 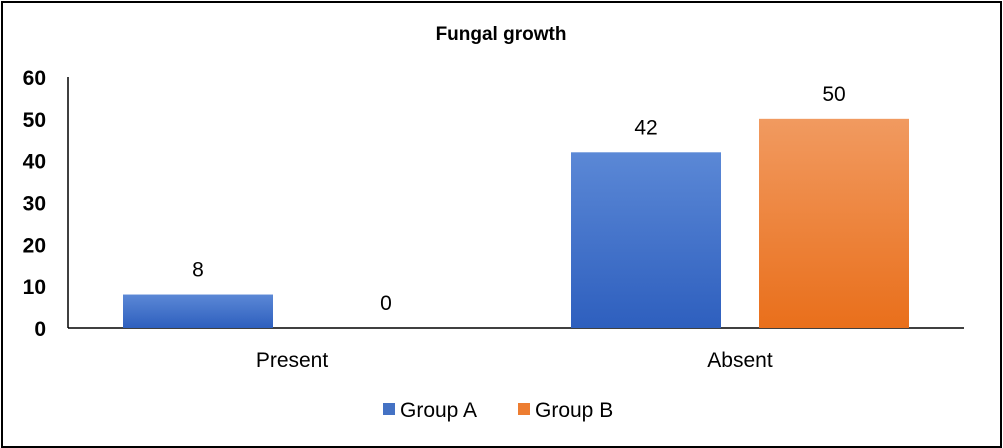 What do you see at coordinates (645, 127) in the screenshot?
I see `data-label: 42` at bounding box center [645, 127].